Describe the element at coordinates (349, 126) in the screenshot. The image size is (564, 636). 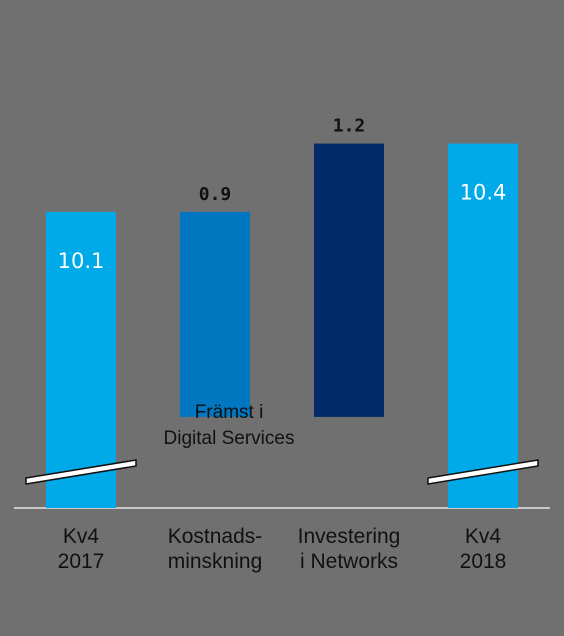
I see `value-label-2: 1.2` at that location.